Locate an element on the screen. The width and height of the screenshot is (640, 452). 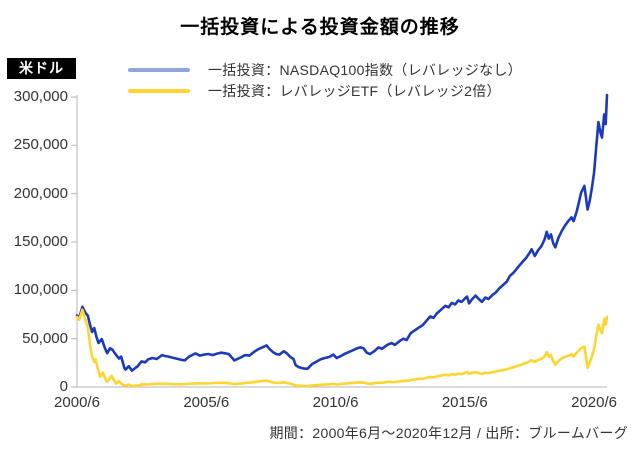
unit-badge: 米ドル is located at coordinates (41, 68).